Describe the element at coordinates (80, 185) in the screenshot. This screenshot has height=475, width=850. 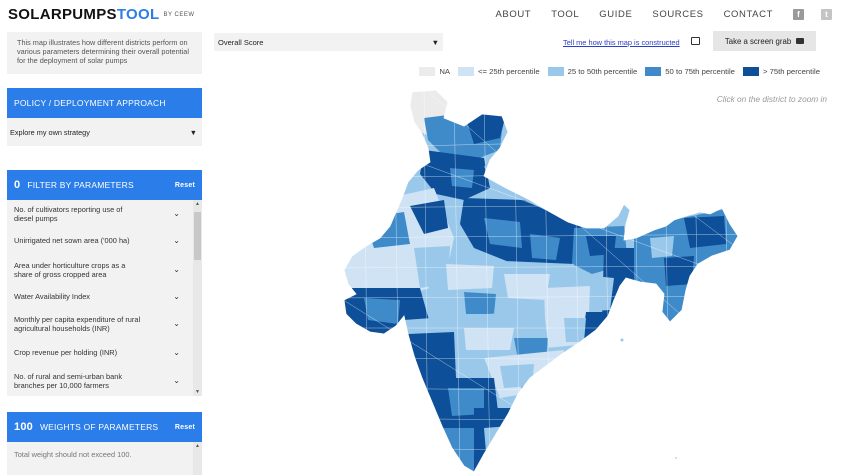
I see `filter-title: FILTER BY PARAMETERS` at that location.